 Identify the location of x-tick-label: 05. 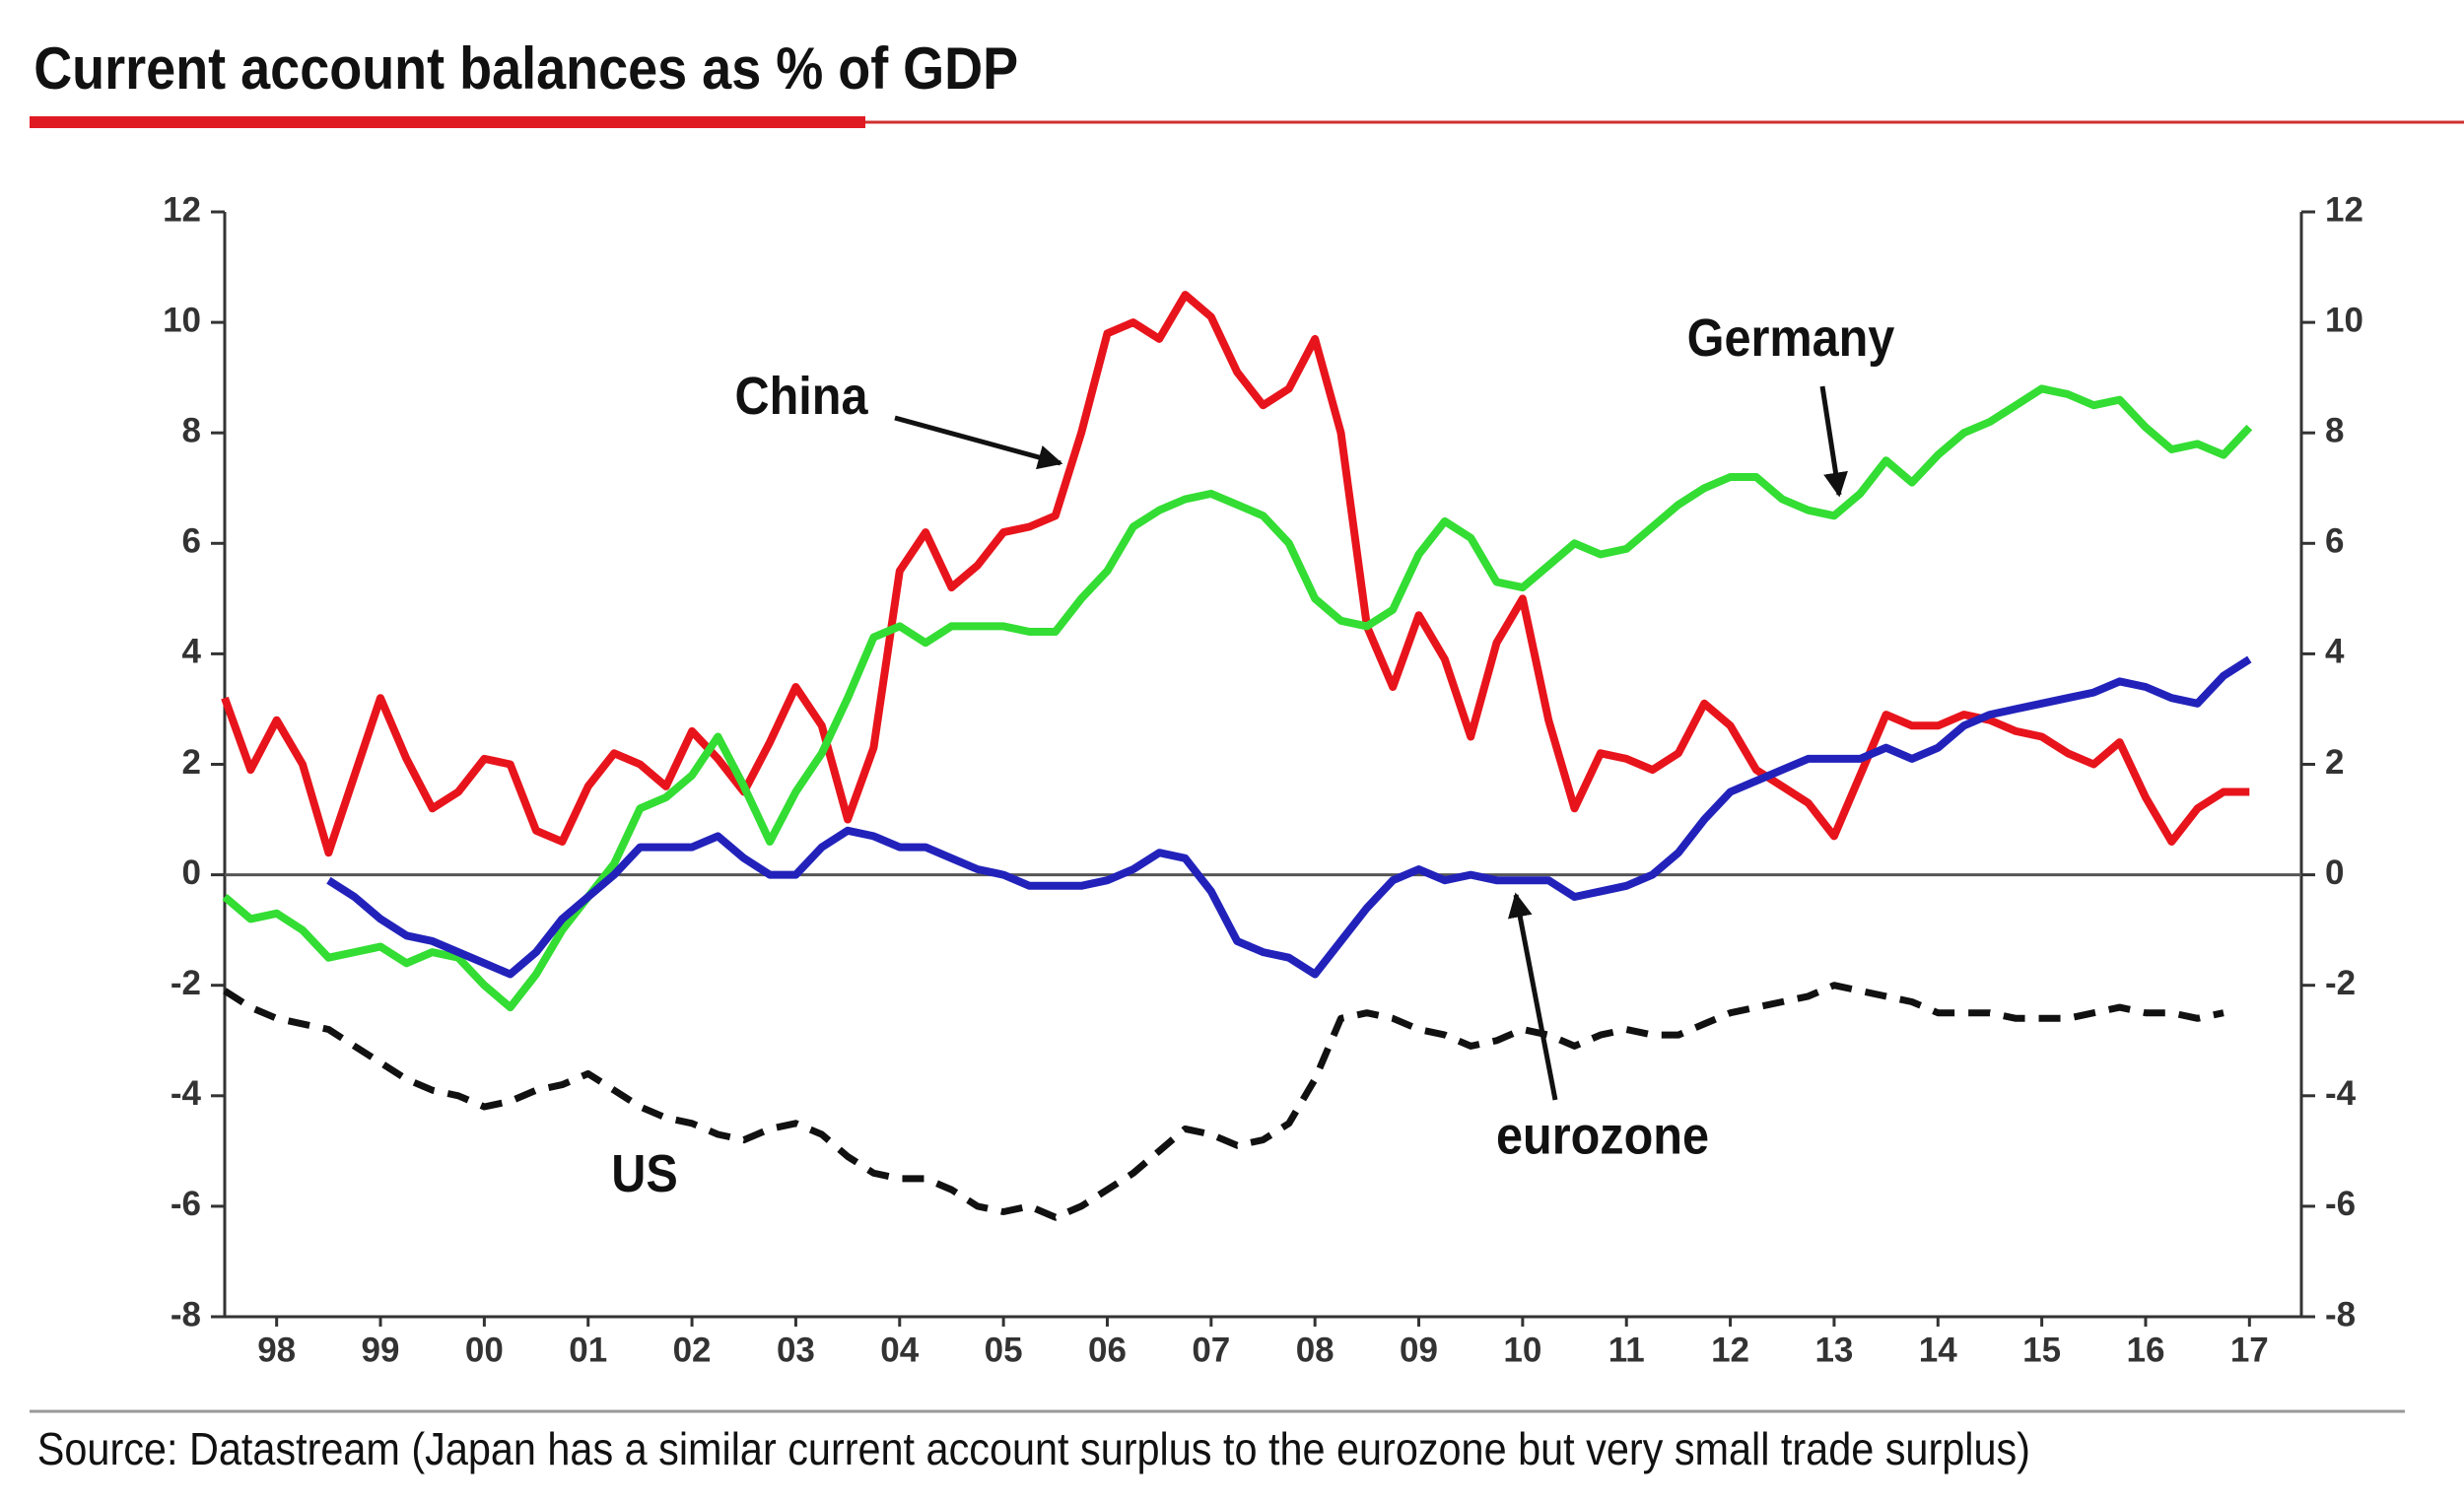
(1004, 1350).